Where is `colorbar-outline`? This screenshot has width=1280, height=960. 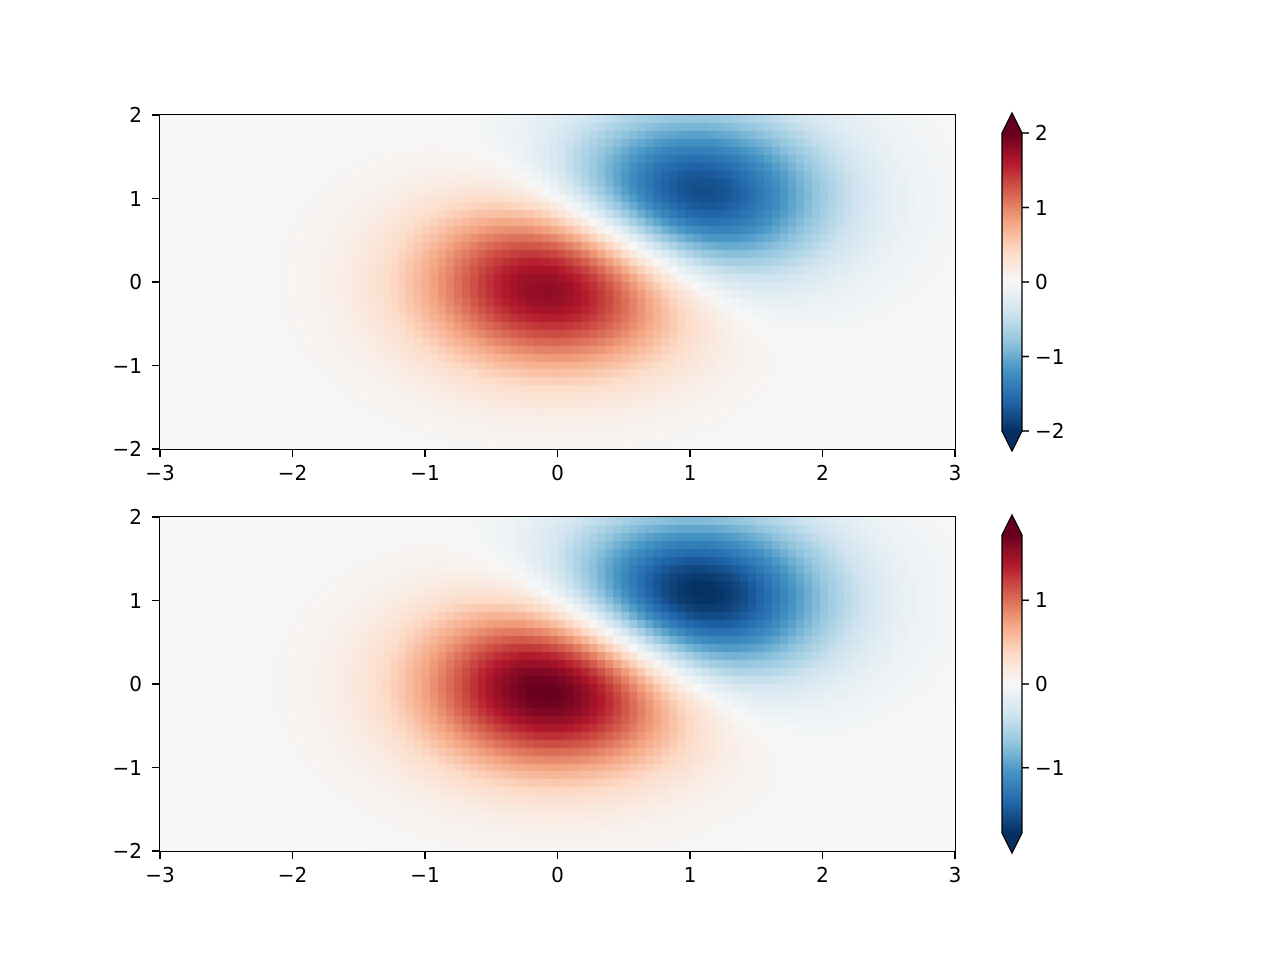
colorbar-outline is located at coordinates (1012, 684).